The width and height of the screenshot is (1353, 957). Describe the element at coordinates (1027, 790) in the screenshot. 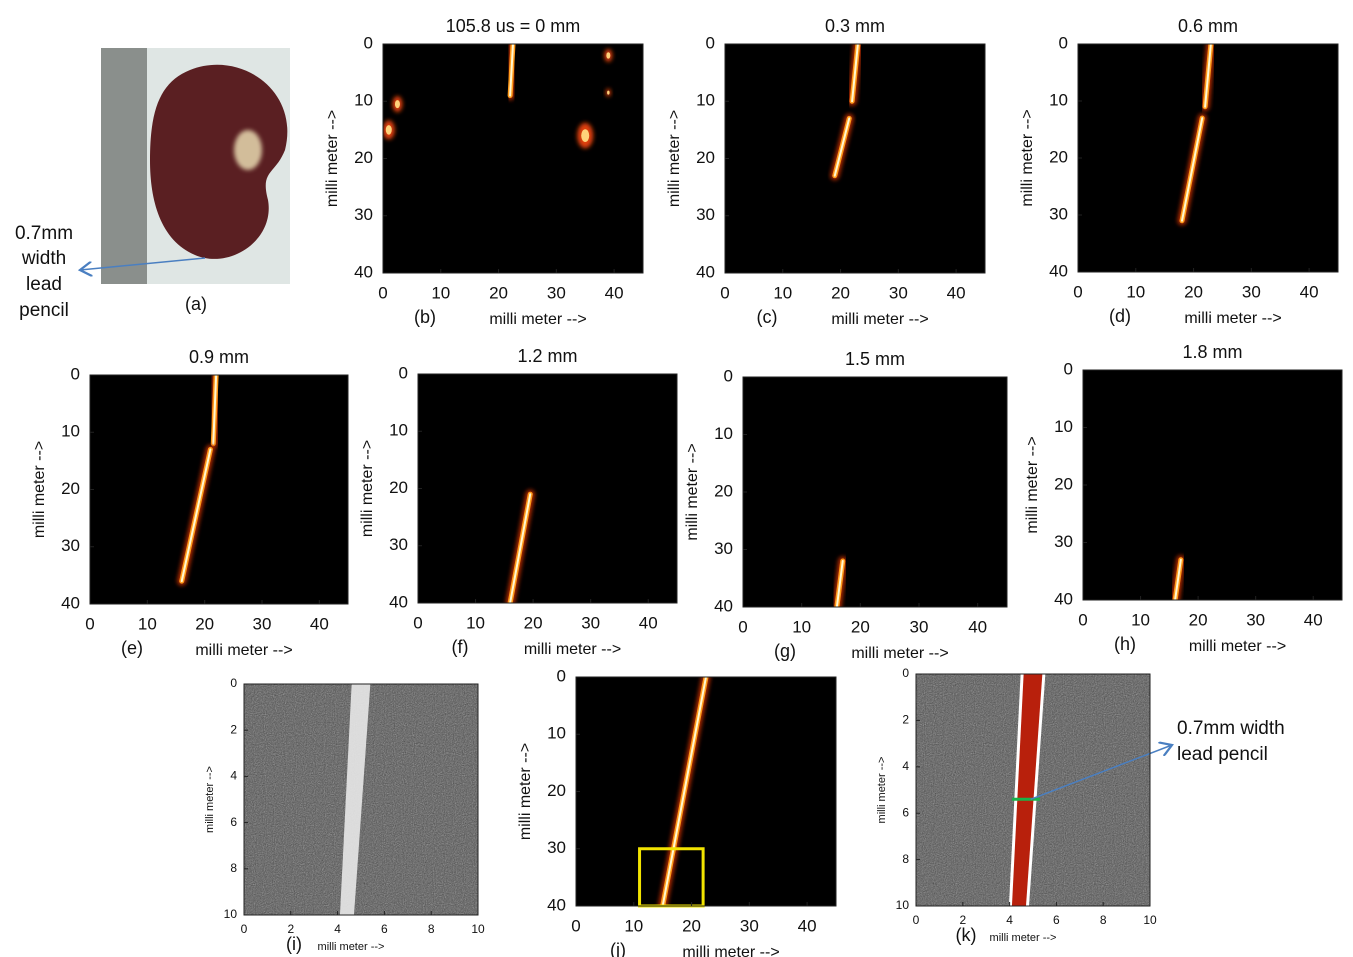

I see `pencil-overlay` at that location.